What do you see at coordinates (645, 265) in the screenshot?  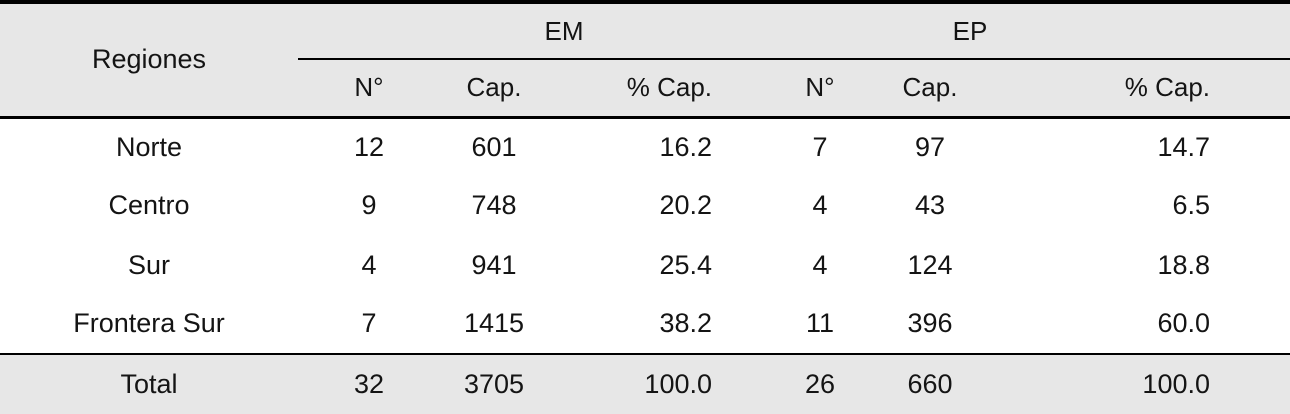 I see `table-row-sur: Sur 4 941 25.4 4 124 18.8` at bounding box center [645, 265].